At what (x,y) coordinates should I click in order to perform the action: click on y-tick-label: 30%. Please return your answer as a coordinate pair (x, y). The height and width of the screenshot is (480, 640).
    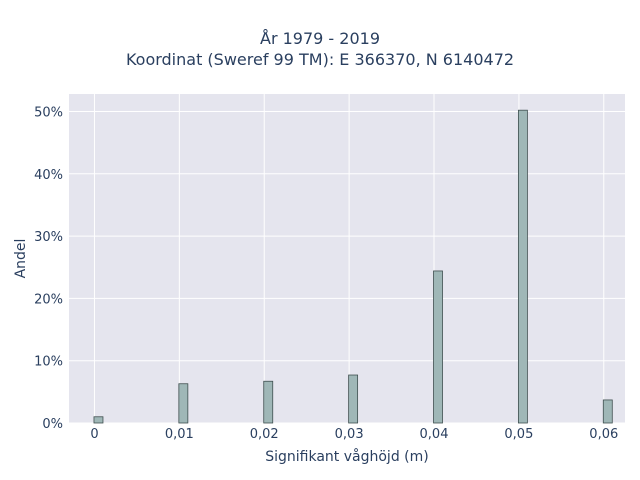
    Looking at the image, I should click on (48, 237).